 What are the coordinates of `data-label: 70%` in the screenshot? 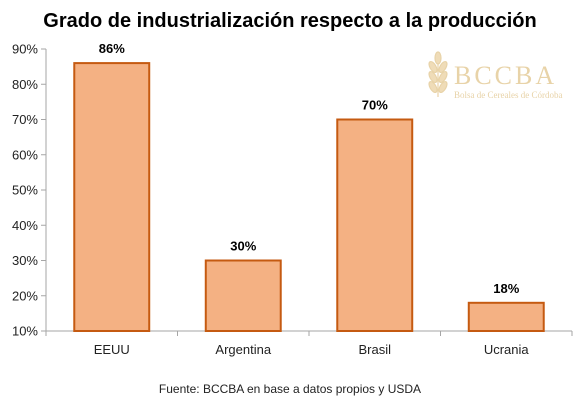 It's located at (375, 105).